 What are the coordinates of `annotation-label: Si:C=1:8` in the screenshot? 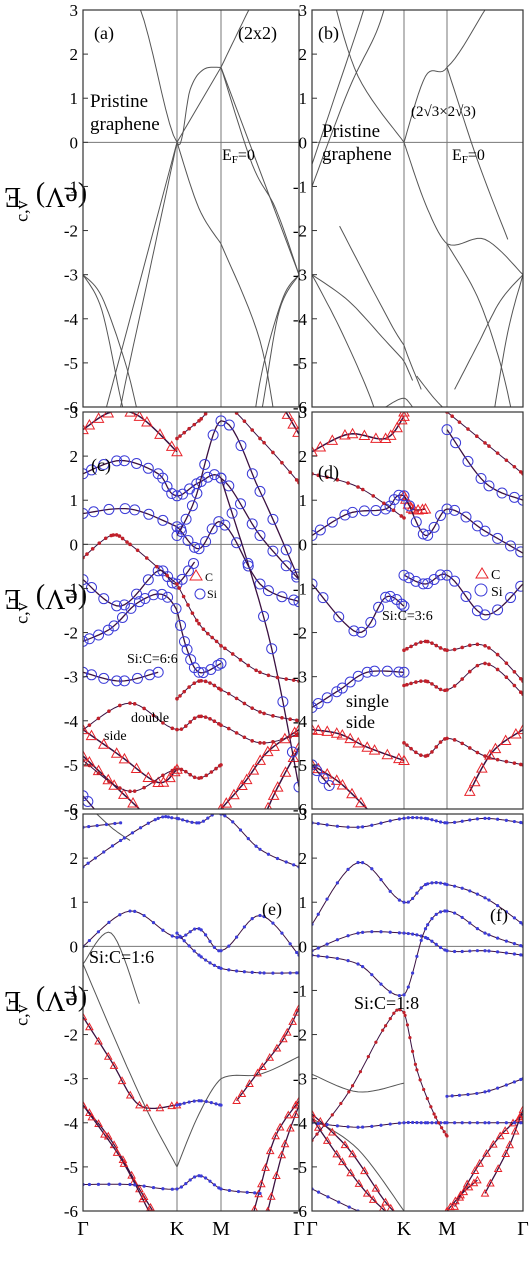 It's located at (386, 1003).